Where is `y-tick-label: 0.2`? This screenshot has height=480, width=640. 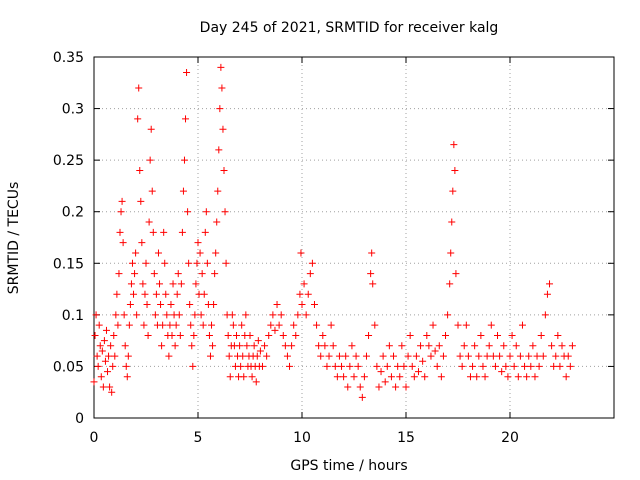 y-tick-label: 0.2 is located at coordinates (73, 213).